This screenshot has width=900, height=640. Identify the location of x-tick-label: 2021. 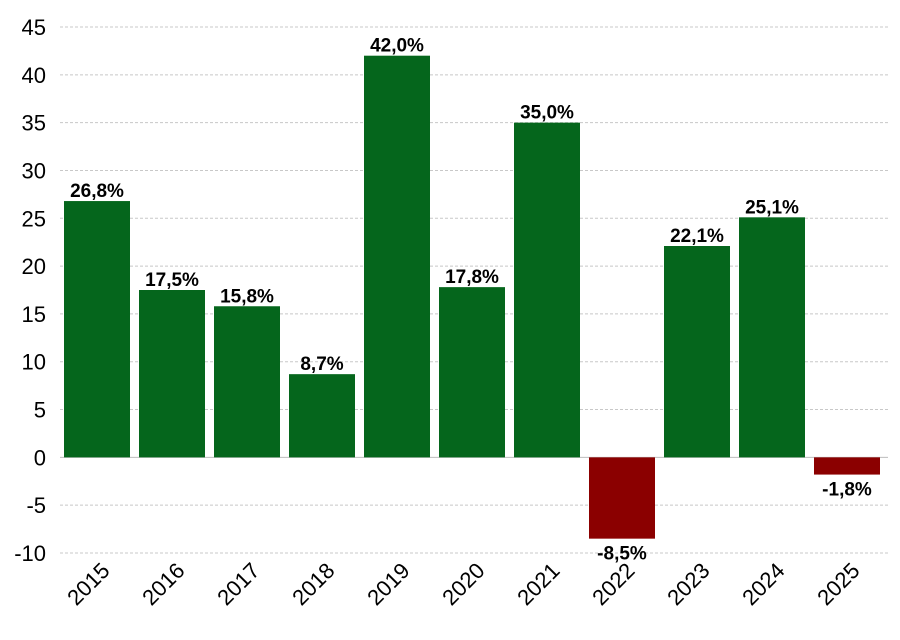
(538, 584).